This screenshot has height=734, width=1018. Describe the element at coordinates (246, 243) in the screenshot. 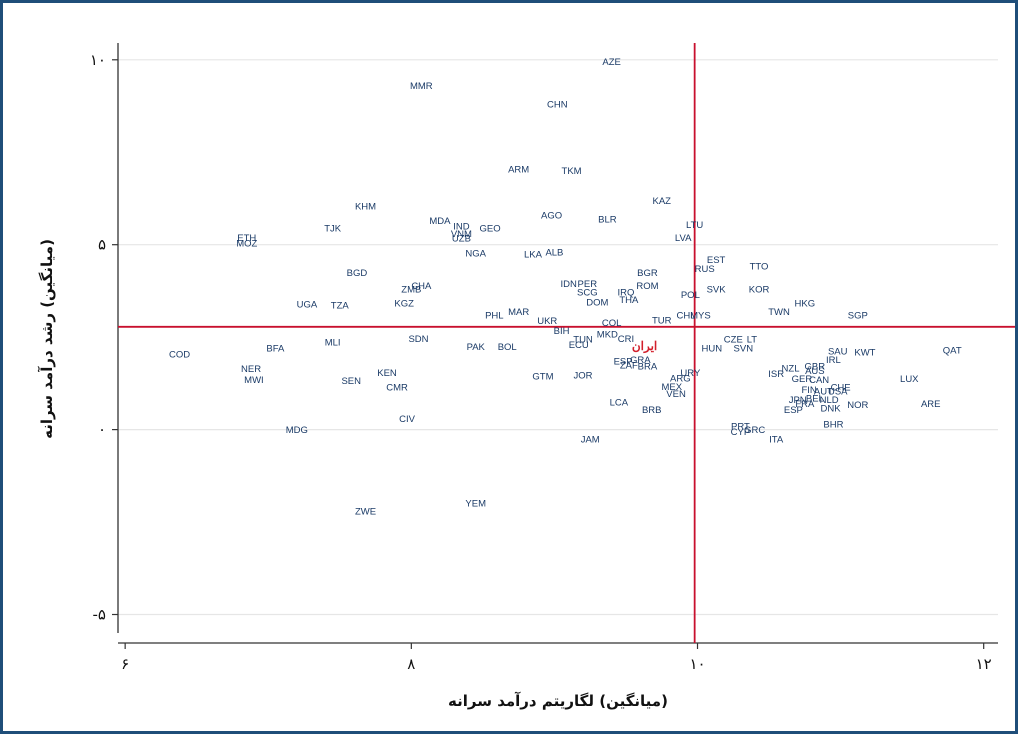

I see `point-label-18: MOZ` at that location.